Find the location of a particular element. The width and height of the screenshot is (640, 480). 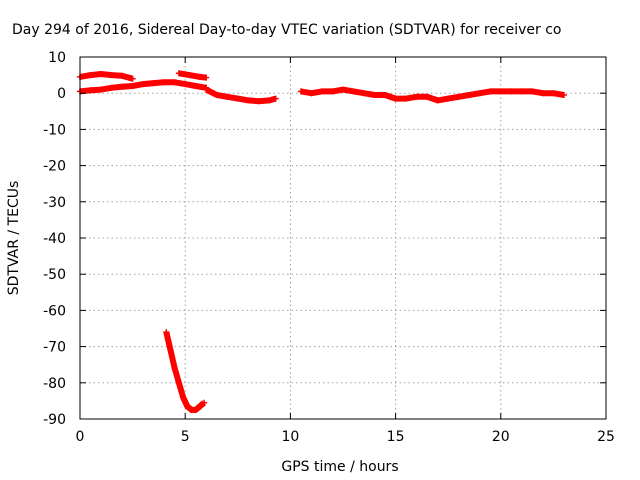

y-tick-label: -70 is located at coordinates (54, 348).